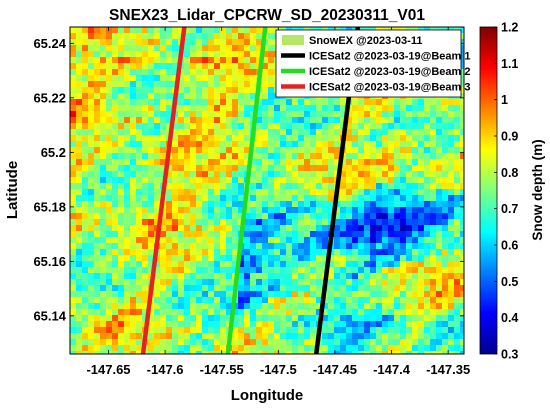  Describe the element at coordinates (53, 152) in the screenshot. I see `y-tick-label: 65.2` at that location.